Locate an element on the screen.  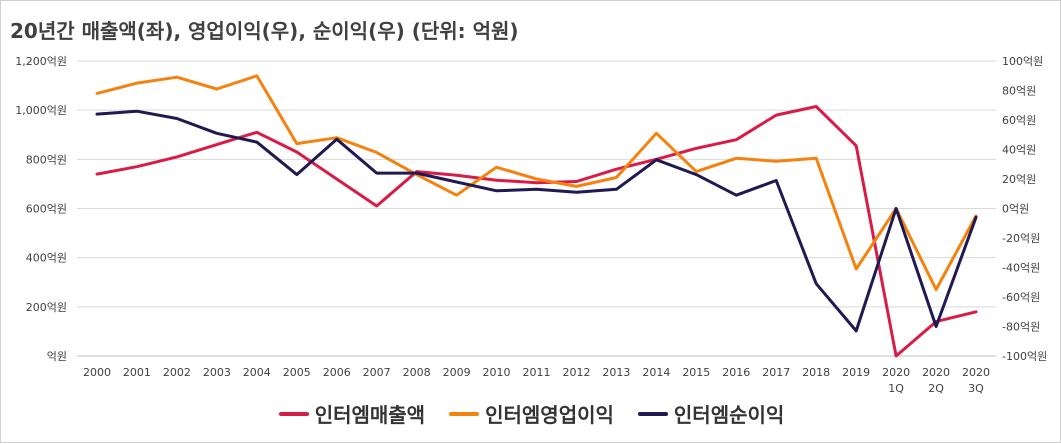
right-axis-tick-label: 40억원 is located at coordinates (1019, 150).